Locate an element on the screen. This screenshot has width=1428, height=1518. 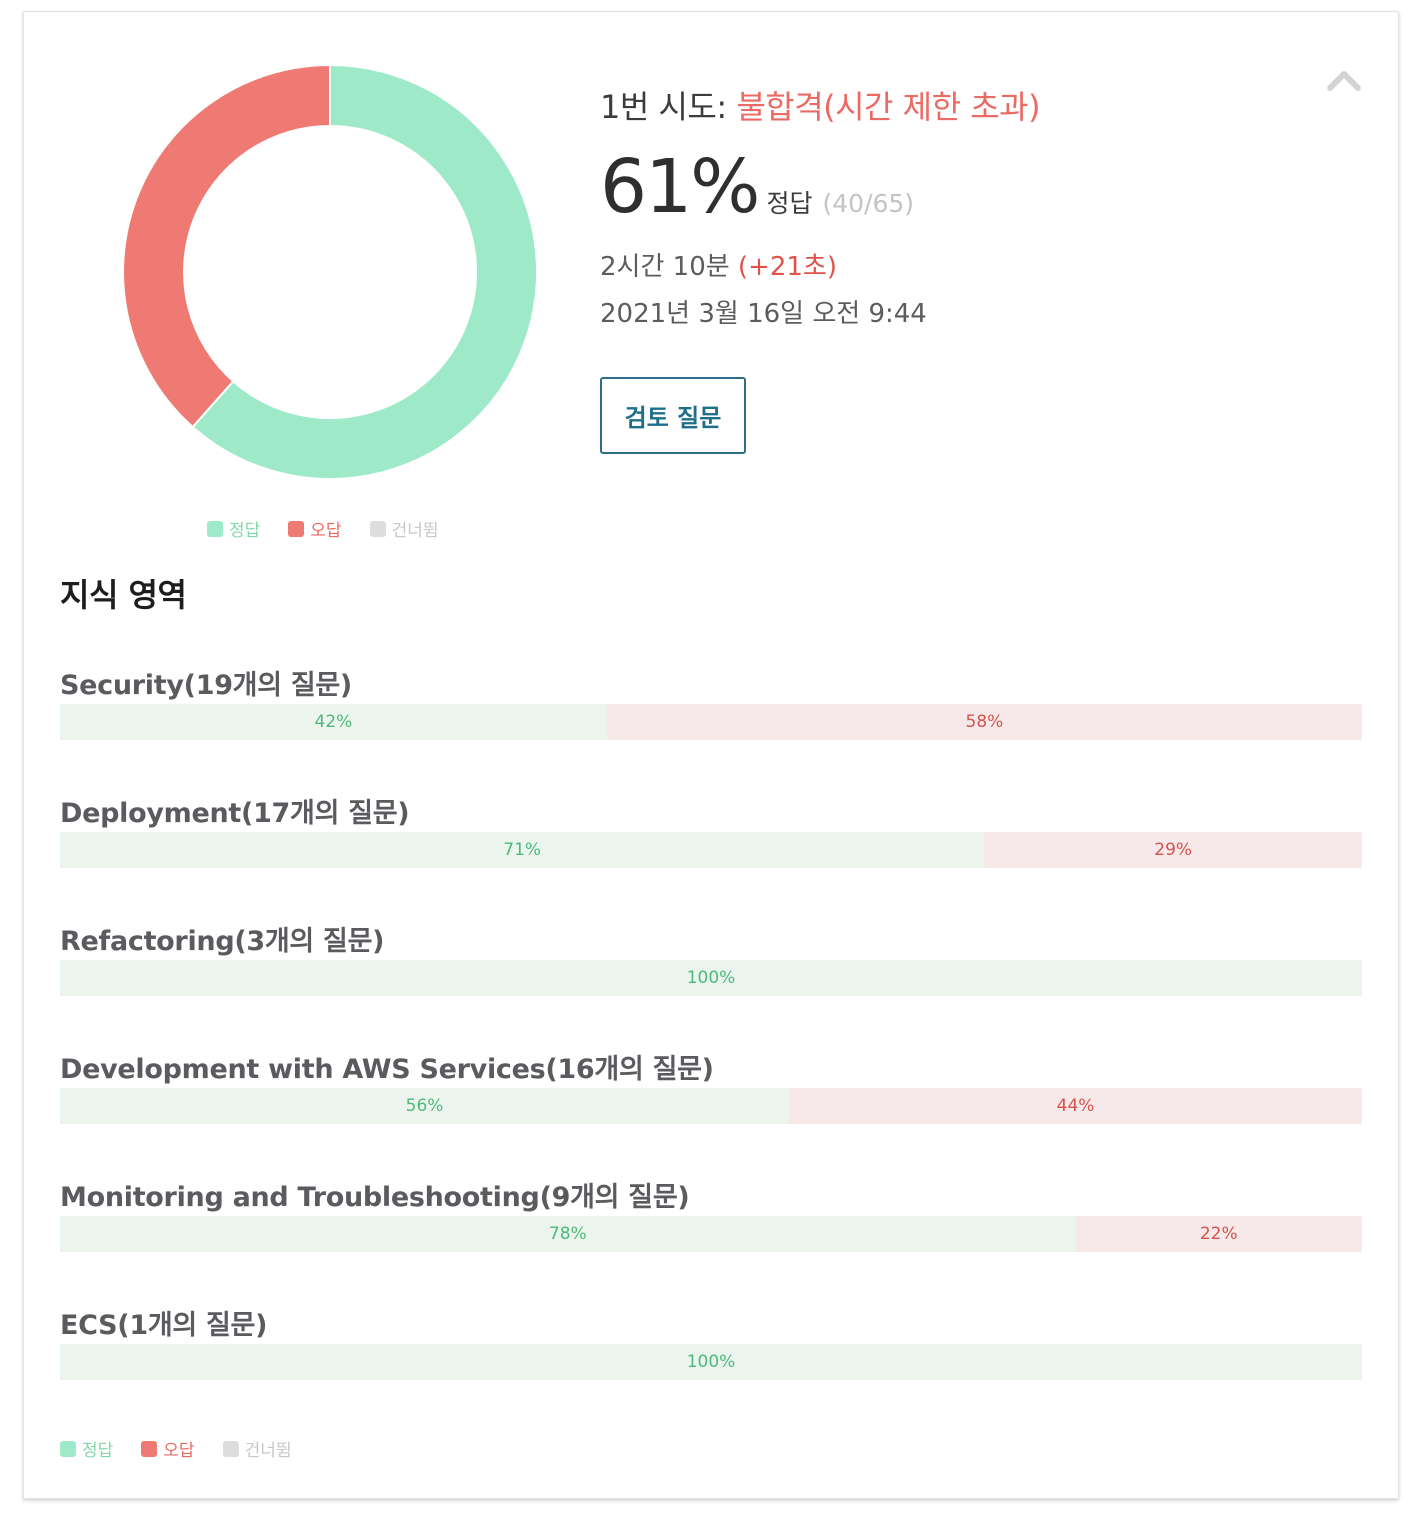
duration-value: 2시간 10분 is located at coordinates (665, 267).